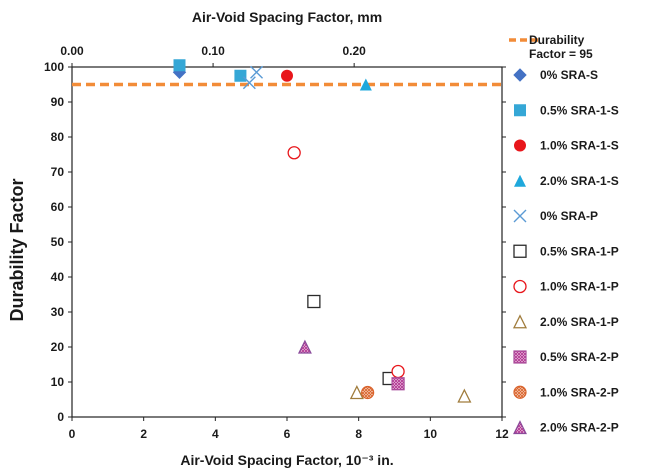  I want to click on y-tick-label: 60, so click(58, 207).